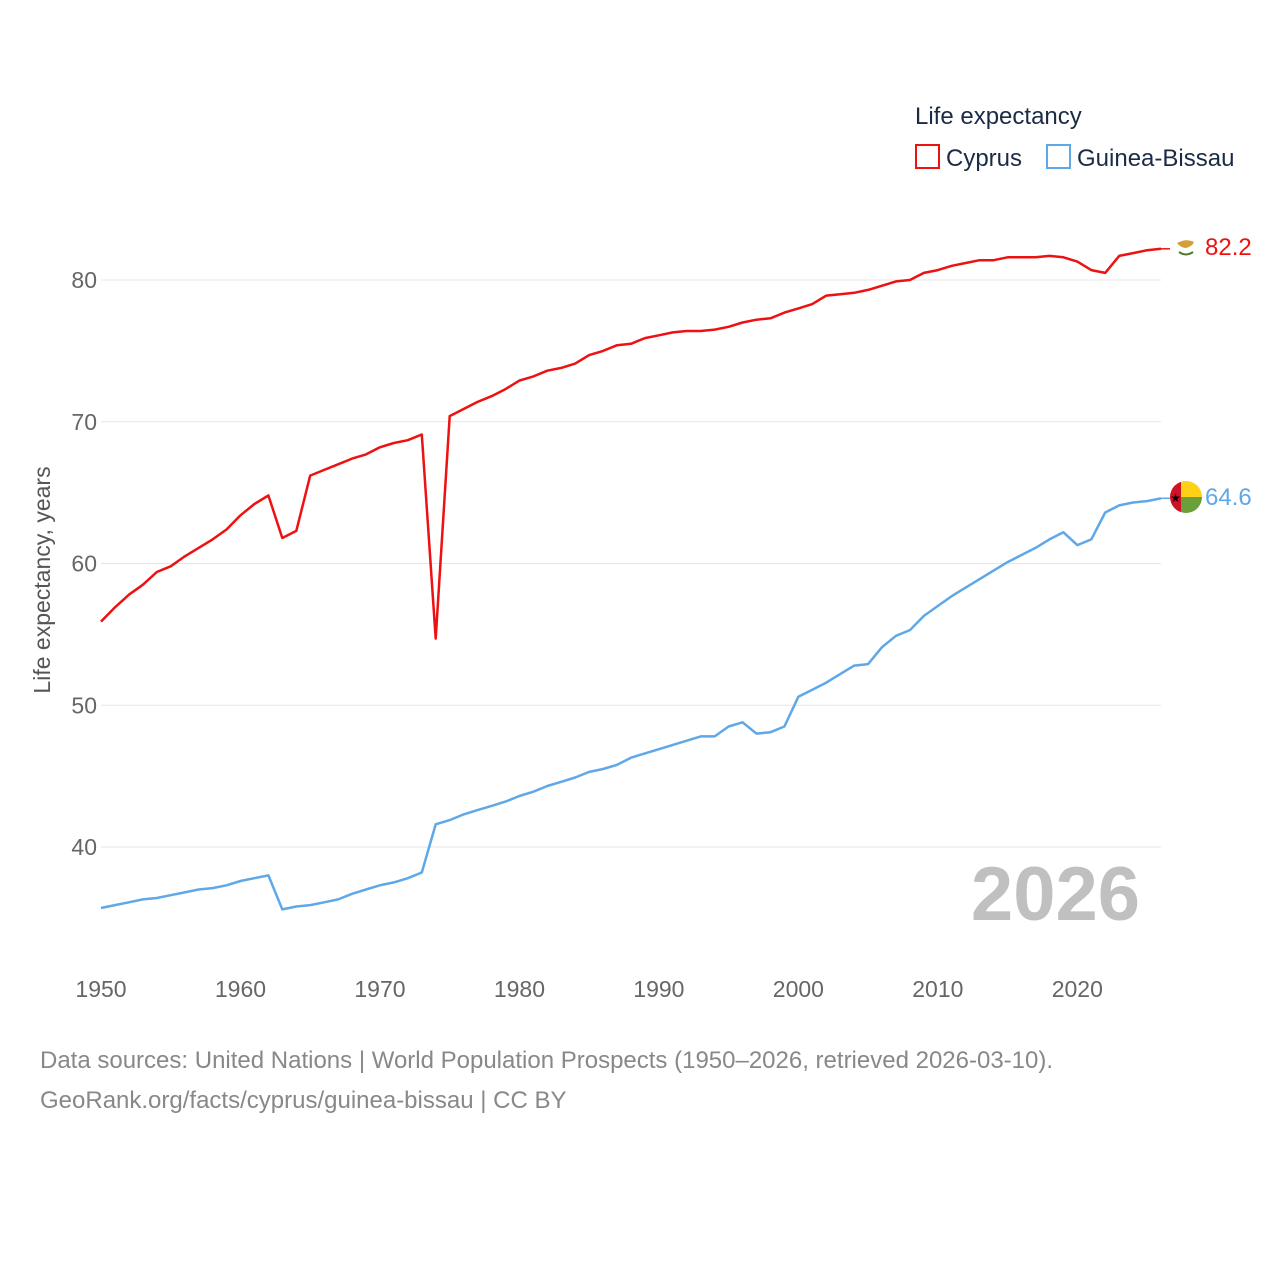 The width and height of the screenshot is (1280, 1280). What do you see at coordinates (1077, 989) in the screenshot?
I see `x-tick-label: 2020` at bounding box center [1077, 989].